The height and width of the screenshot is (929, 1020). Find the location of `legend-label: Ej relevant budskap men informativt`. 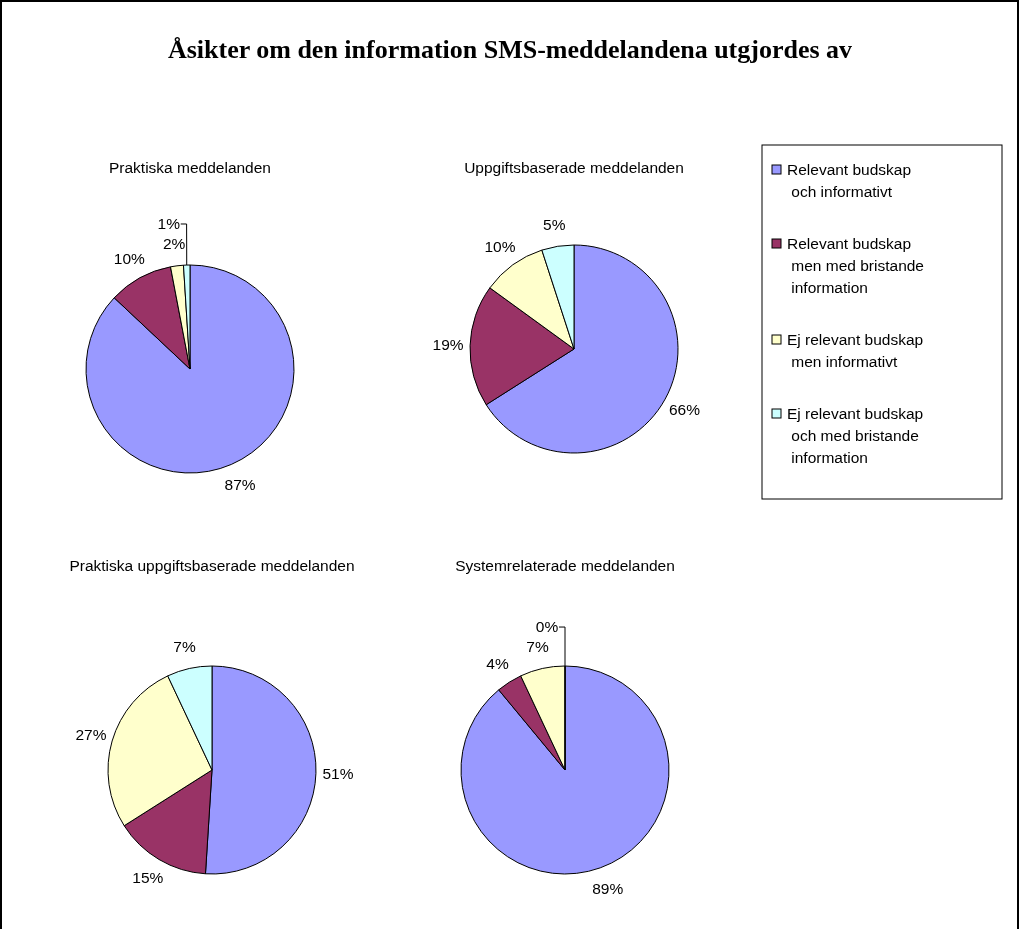

legend-label: Ej relevant budskap men informativt is located at coordinates (855, 350).